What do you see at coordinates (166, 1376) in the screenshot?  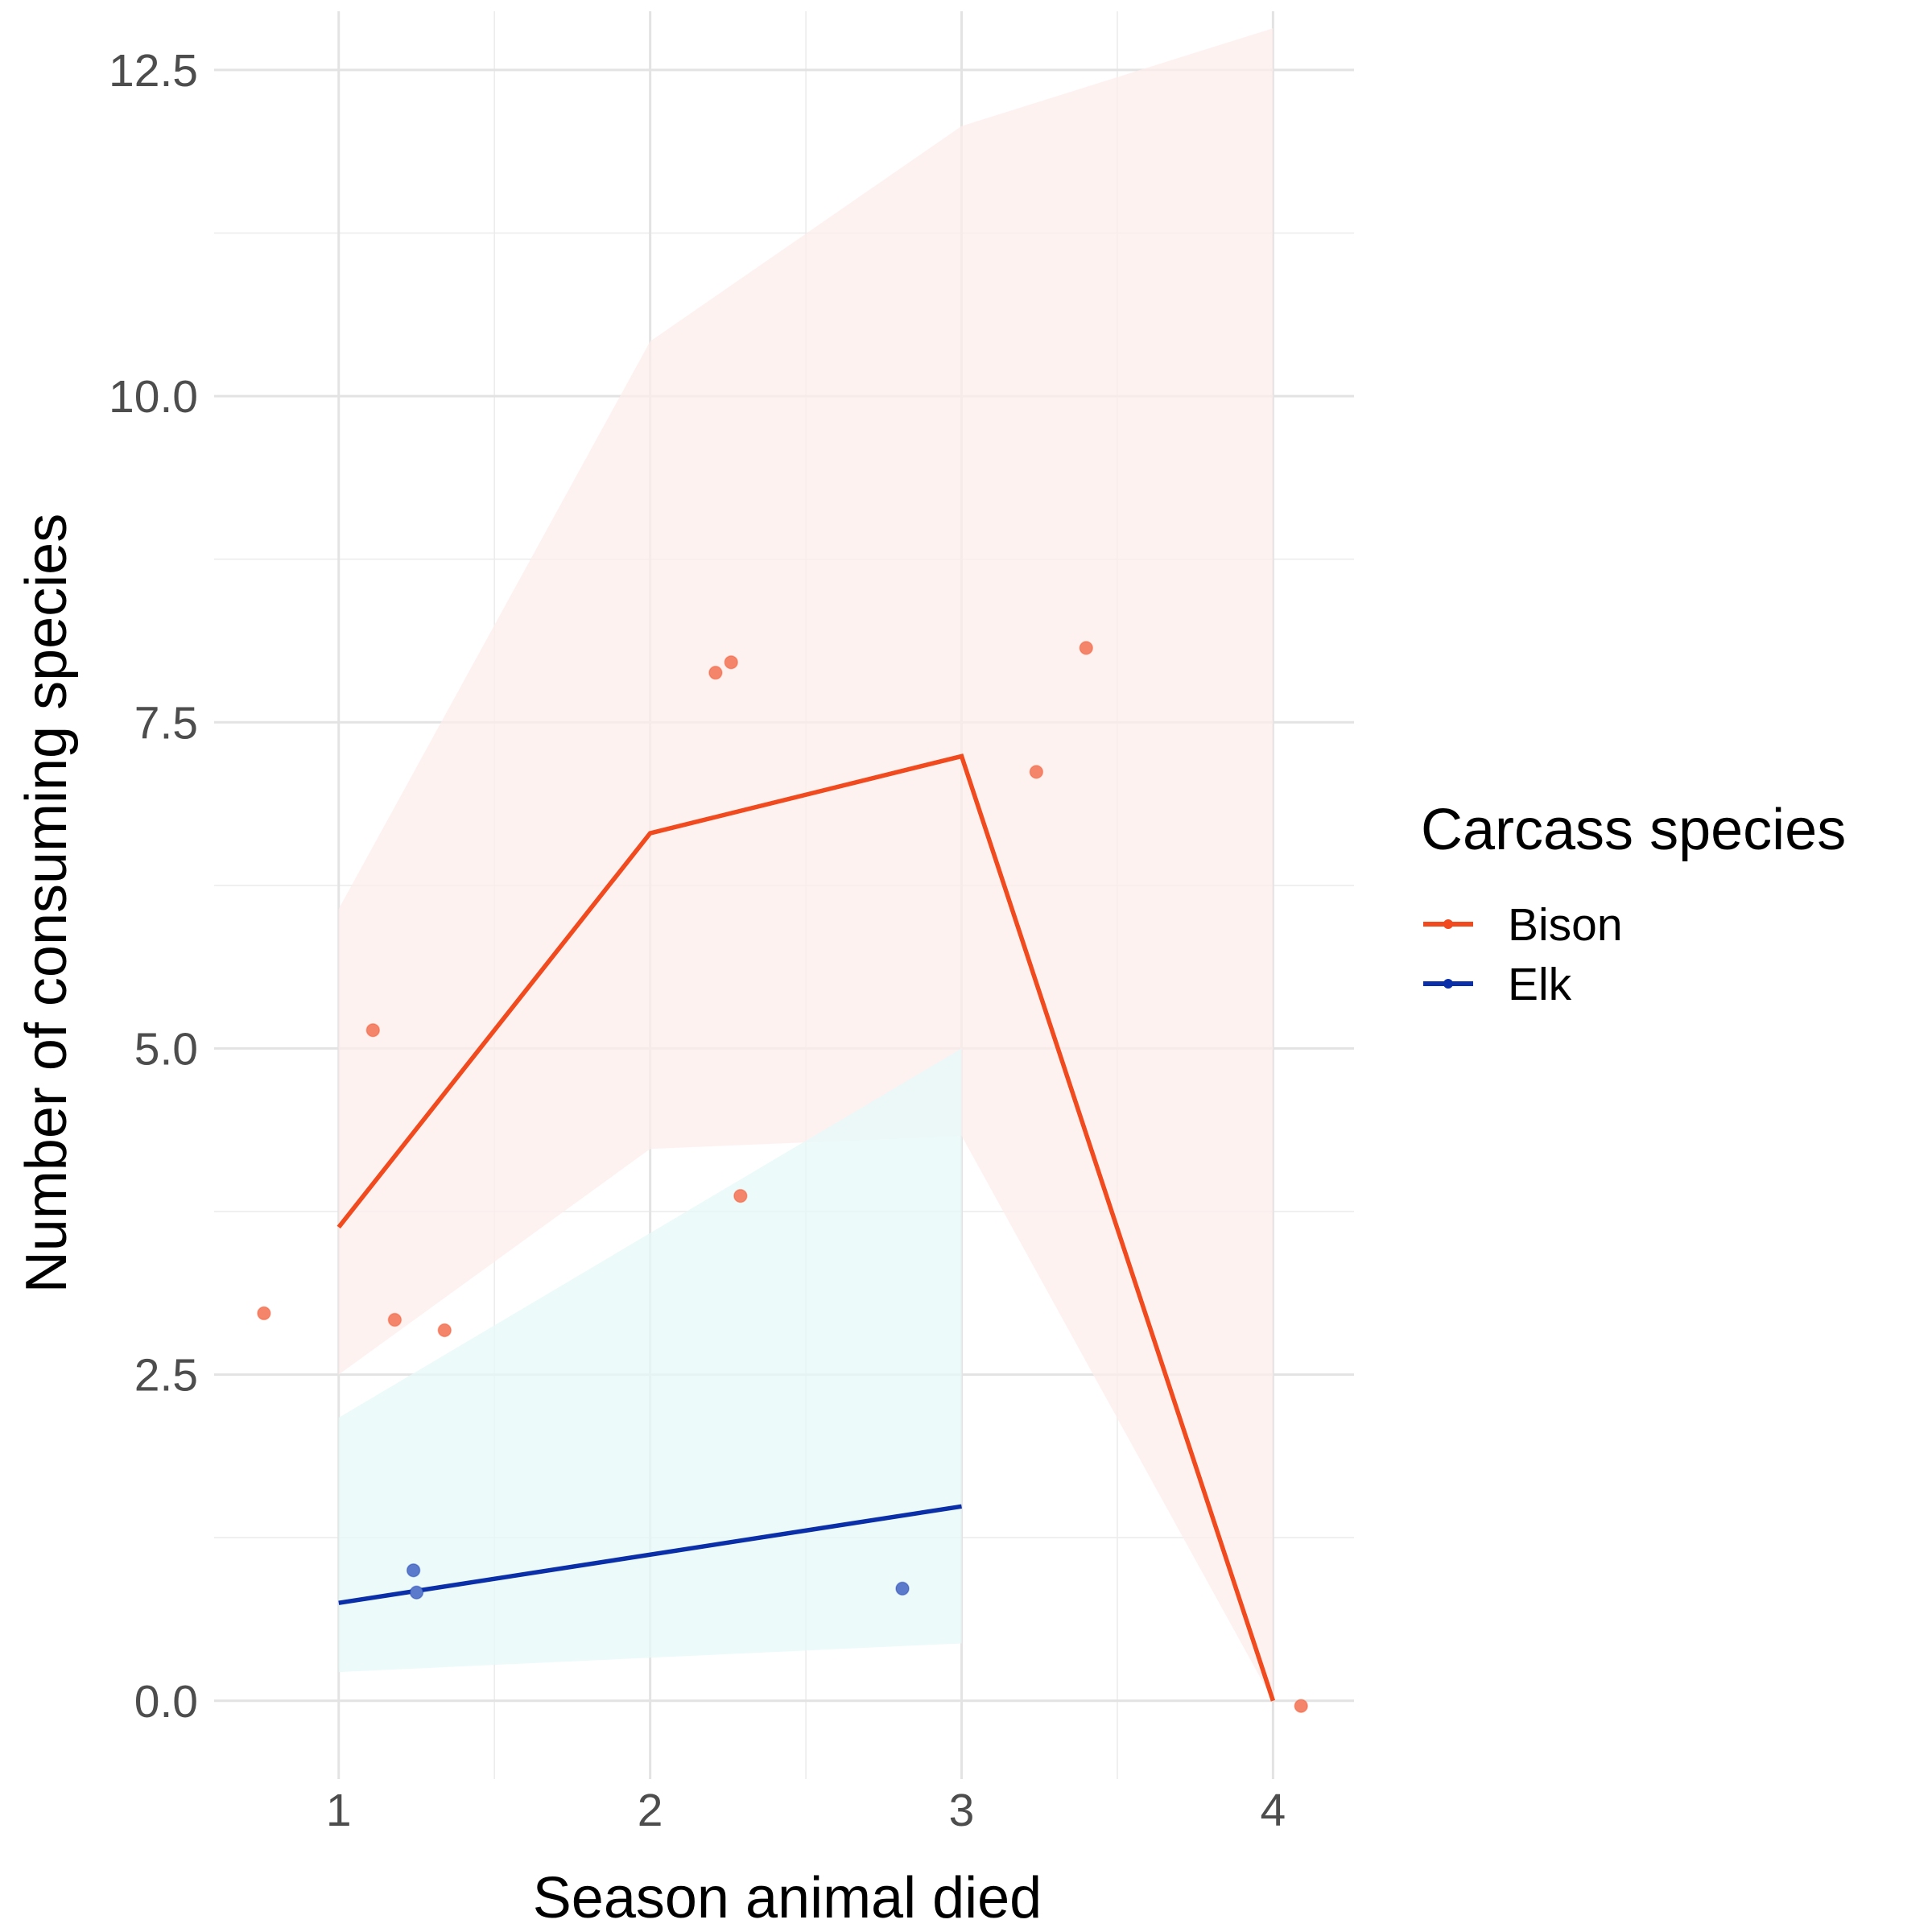 I see `y-tick-label: 2.5` at bounding box center [166, 1376].